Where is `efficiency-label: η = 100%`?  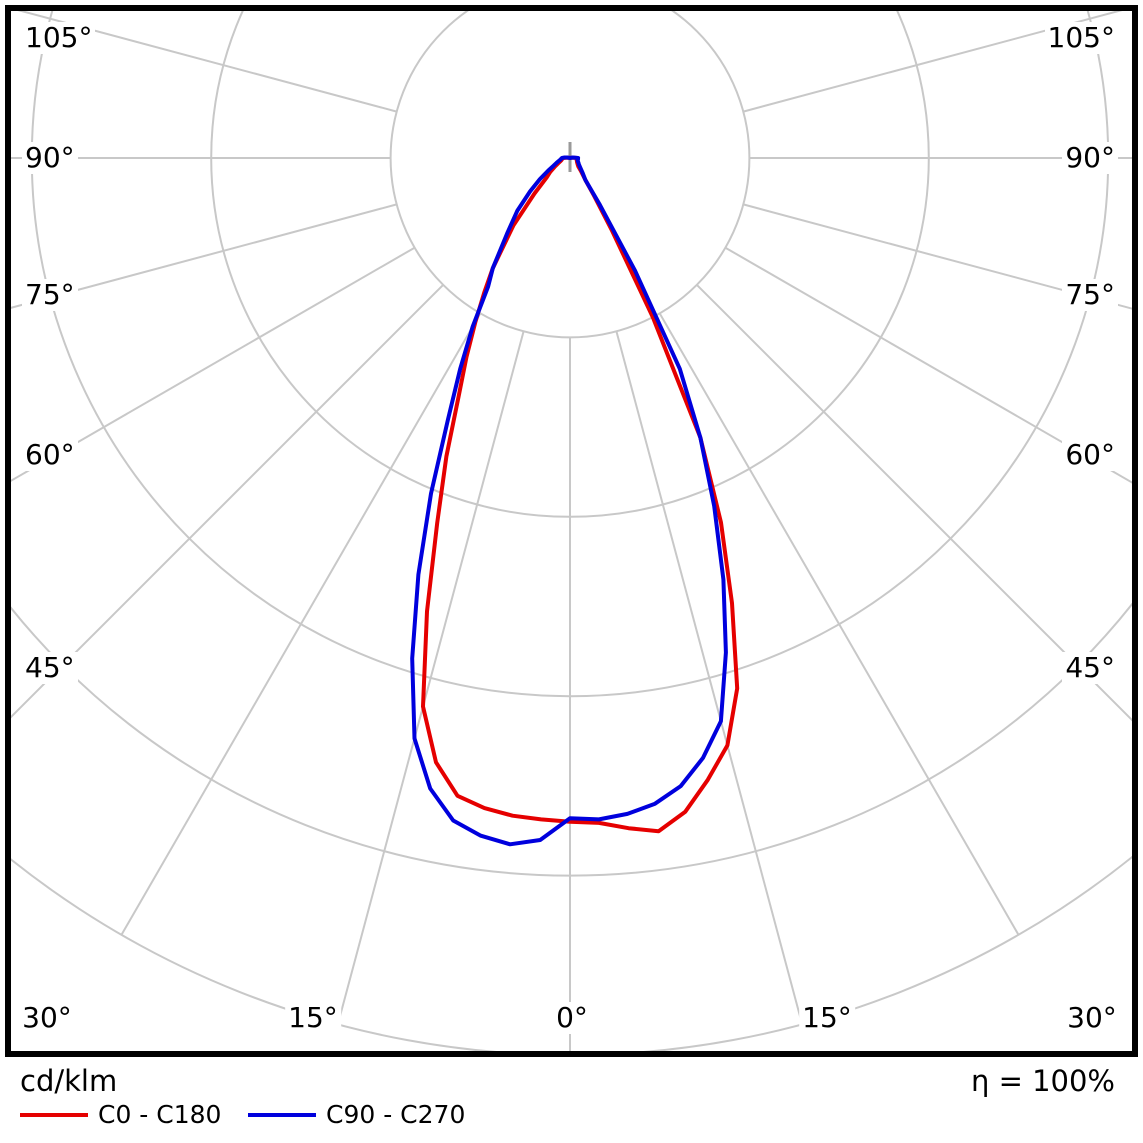
efficiency-label: η = 100% is located at coordinates (1042, 1081).